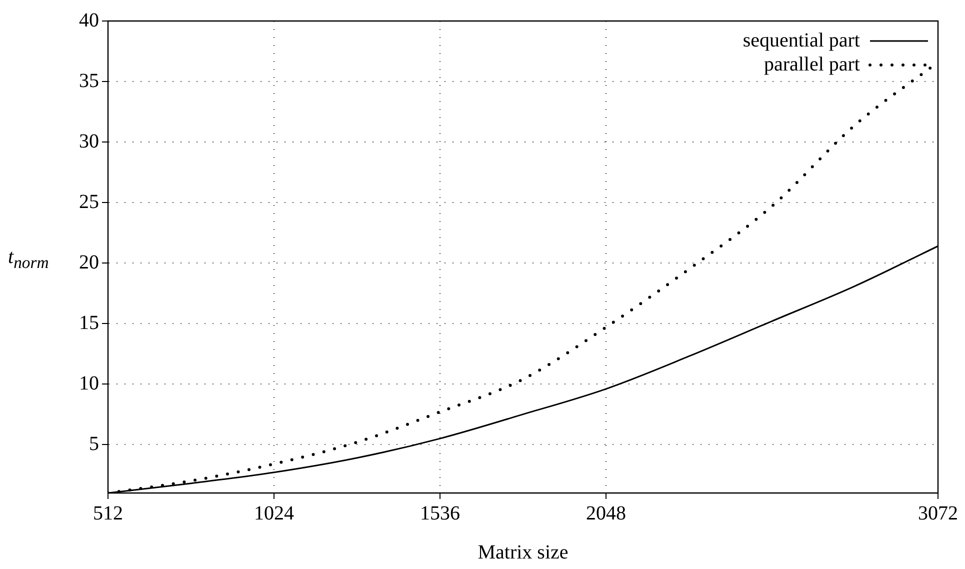  What do you see at coordinates (89, 383) in the screenshot?
I see `y-tick-label: 10` at bounding box center [89, 383].